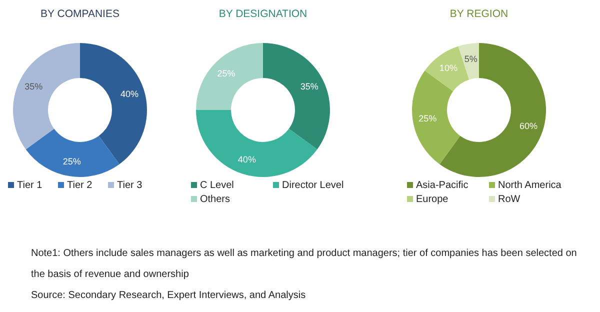 The width and height of the screenshot is (600, 312). Describe the element at coordinates (263, 14) in the screenshot. I see `chart-title: BY DESIGNATION` at that location.